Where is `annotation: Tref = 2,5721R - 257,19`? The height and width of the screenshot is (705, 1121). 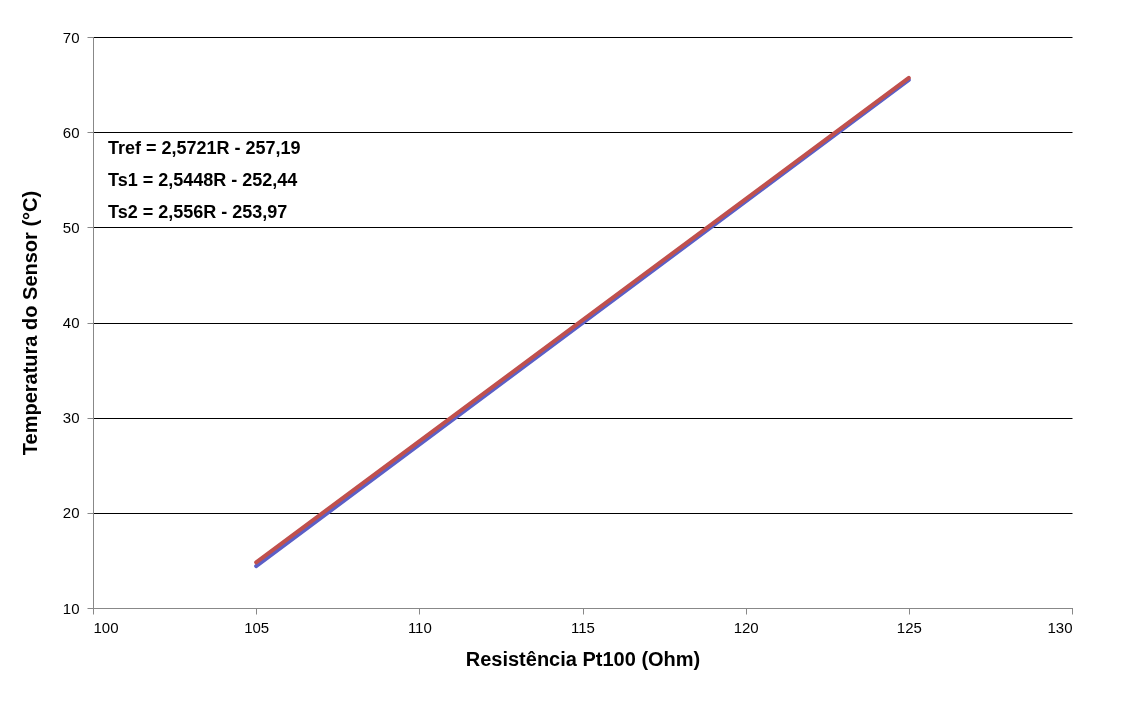 annotation: Tref = 2,5721R - 257,19 is located at coordinates (204, 148).